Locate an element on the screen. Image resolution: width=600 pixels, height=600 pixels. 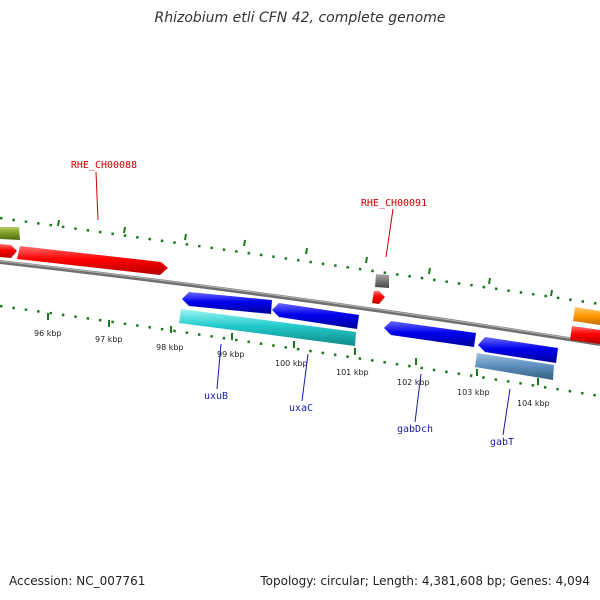
gene-label-uxub: uxuB is located at coordinates (216, 396).